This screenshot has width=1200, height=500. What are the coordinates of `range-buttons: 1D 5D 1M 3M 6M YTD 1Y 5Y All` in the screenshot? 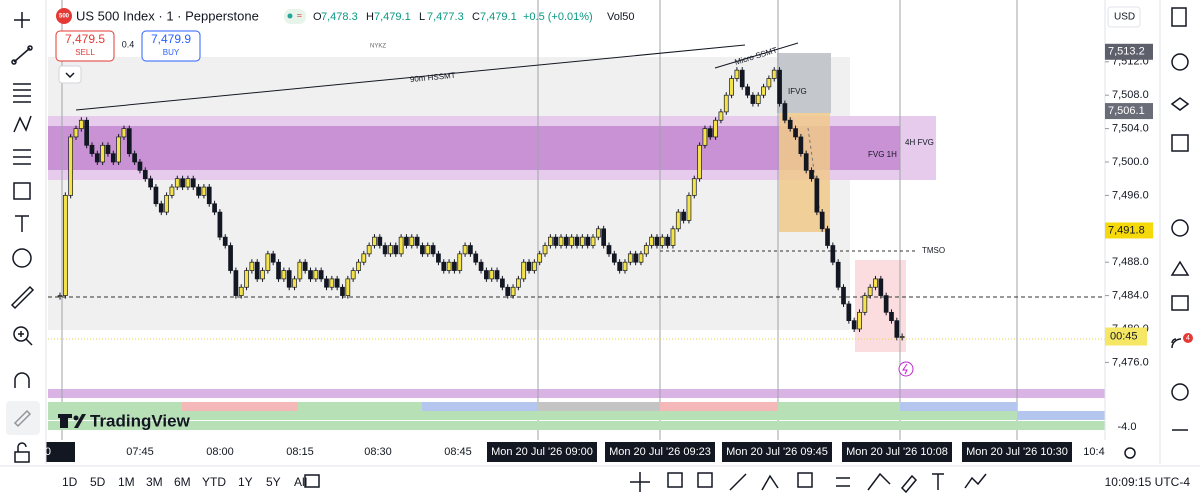 It's located at (184, 482).